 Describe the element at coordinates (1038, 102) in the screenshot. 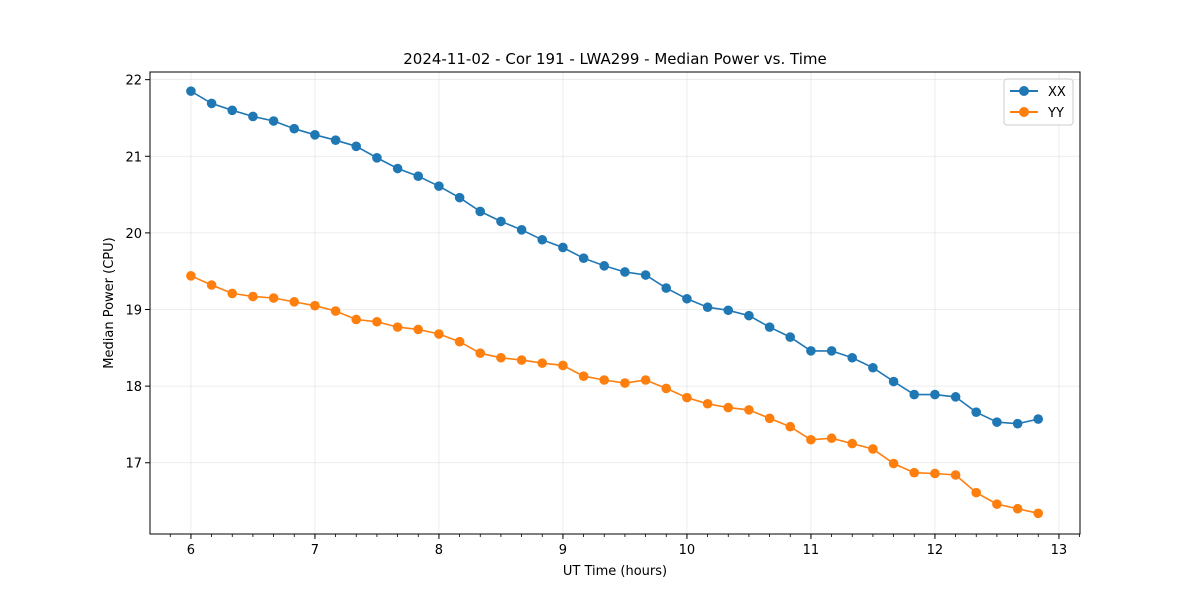

I see `legend: XX YY` at that location.